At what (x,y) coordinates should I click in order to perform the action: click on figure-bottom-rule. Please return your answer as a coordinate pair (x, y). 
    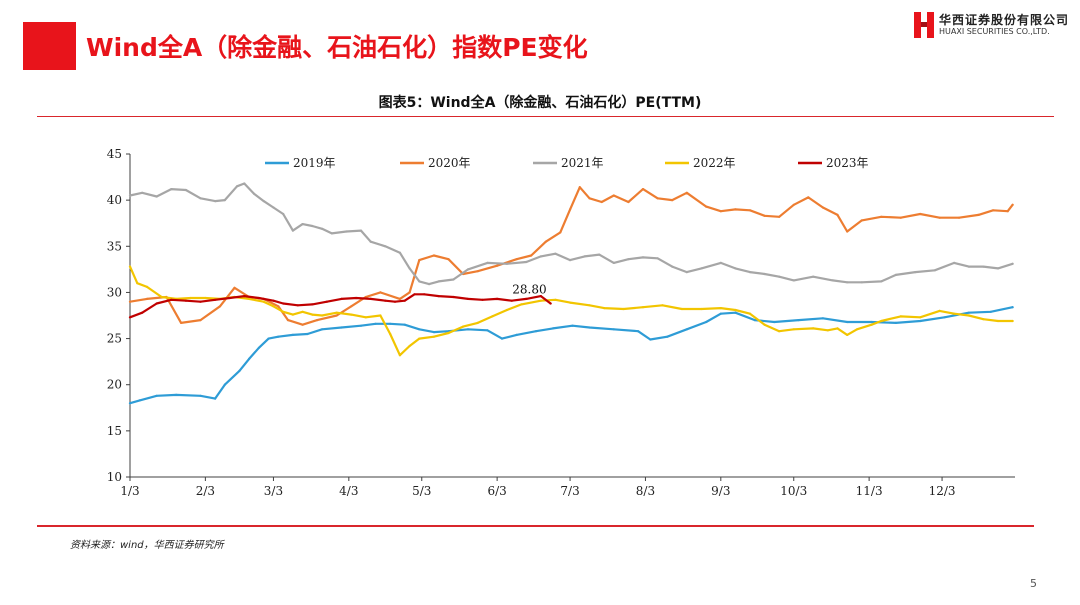
    Looking at the image, I should click on (535, 526).